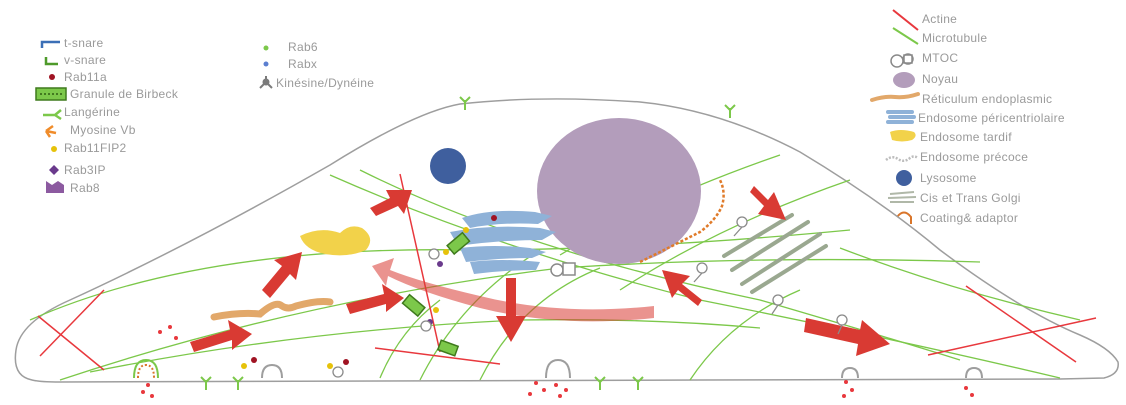 This screenshot has height=405, width=1126. What do you see at coordinates (51, 61) in the screenshot?
I see `v-snare-icon` at bounding box center [51, 61].